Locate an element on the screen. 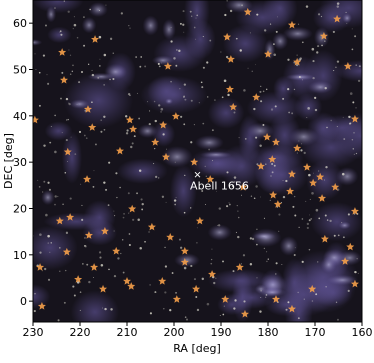  y-tick-label: 30 is located at coordinates (20, 162).